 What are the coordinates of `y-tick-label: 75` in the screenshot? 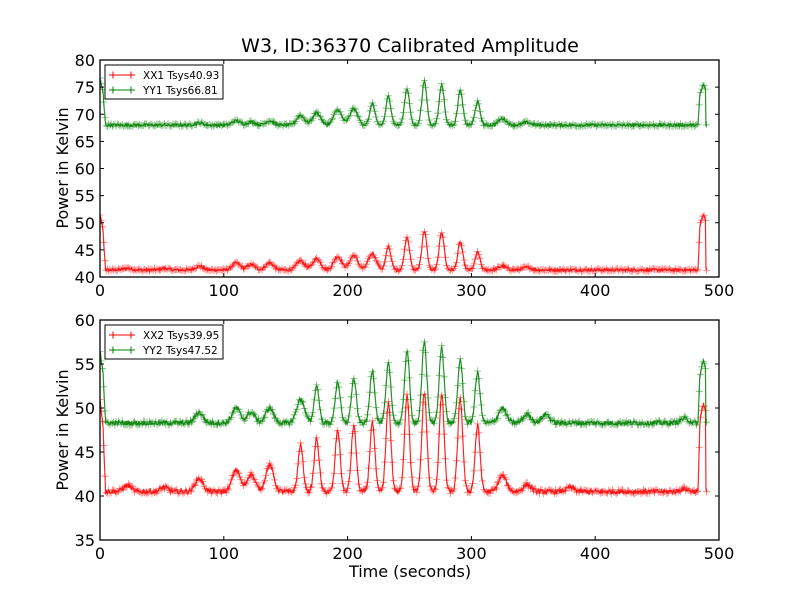 It's located at (85, 87).